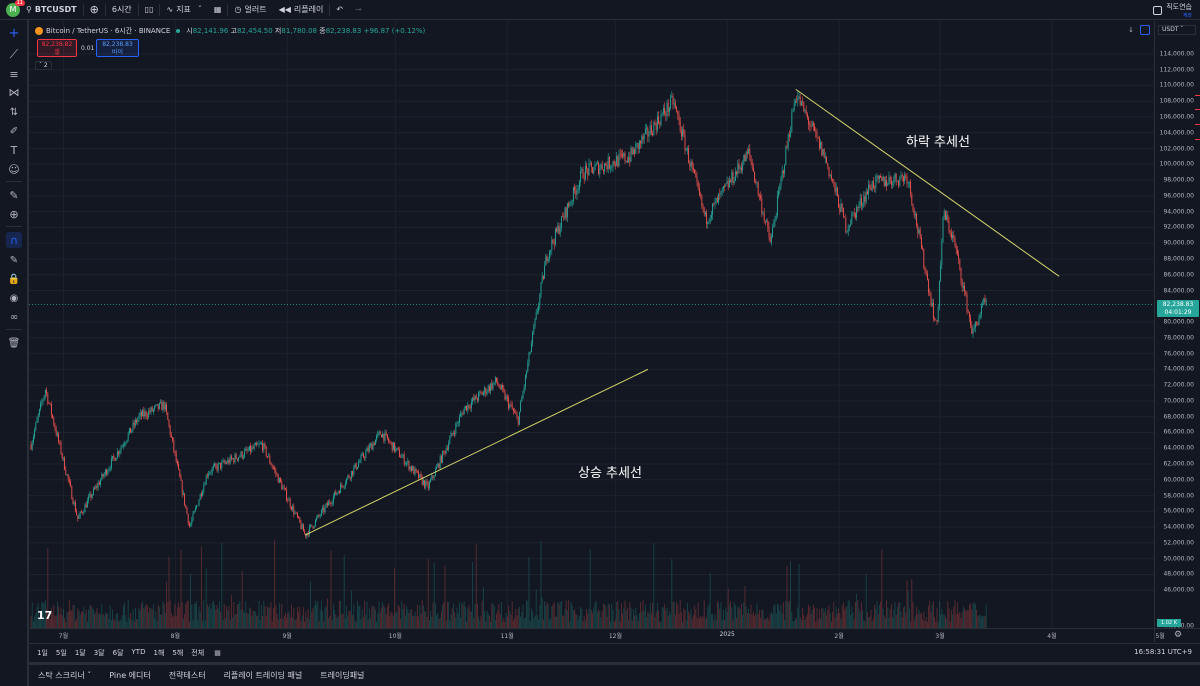 The height and width of the screenshot is (686, 1200). What do you see at coordinates (263, 675) in the screenshot?
I see `bottom-tab: 리플레이 트레이딩 패널` at bounding box center [263, 675].